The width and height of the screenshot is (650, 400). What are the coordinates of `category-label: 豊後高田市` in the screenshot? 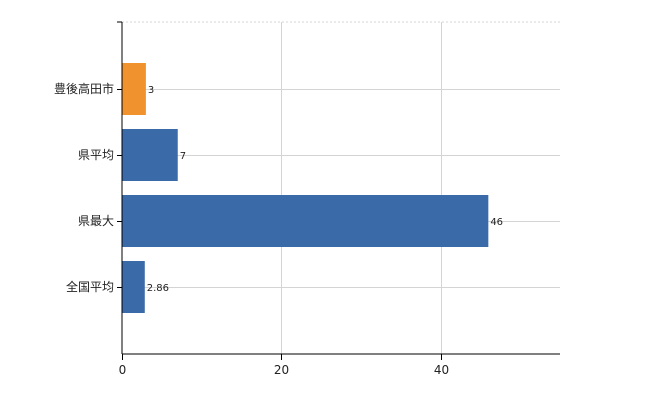 It's located at (84, 88).